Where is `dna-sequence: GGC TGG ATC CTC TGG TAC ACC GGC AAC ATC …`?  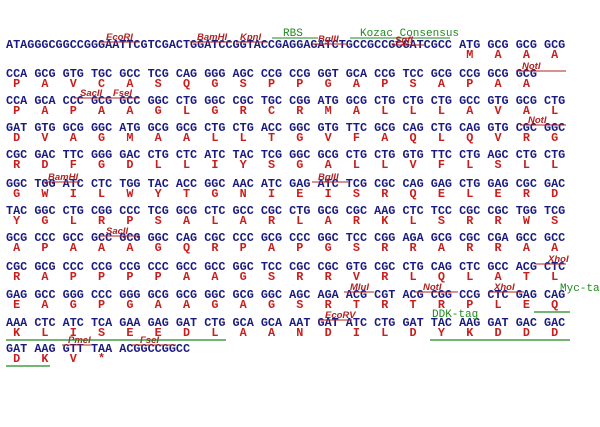 dna-sequence: GGC TGG ATC CTC TGG TAC ACC GGC AAC ATC … is located at coordinates (285, 184).